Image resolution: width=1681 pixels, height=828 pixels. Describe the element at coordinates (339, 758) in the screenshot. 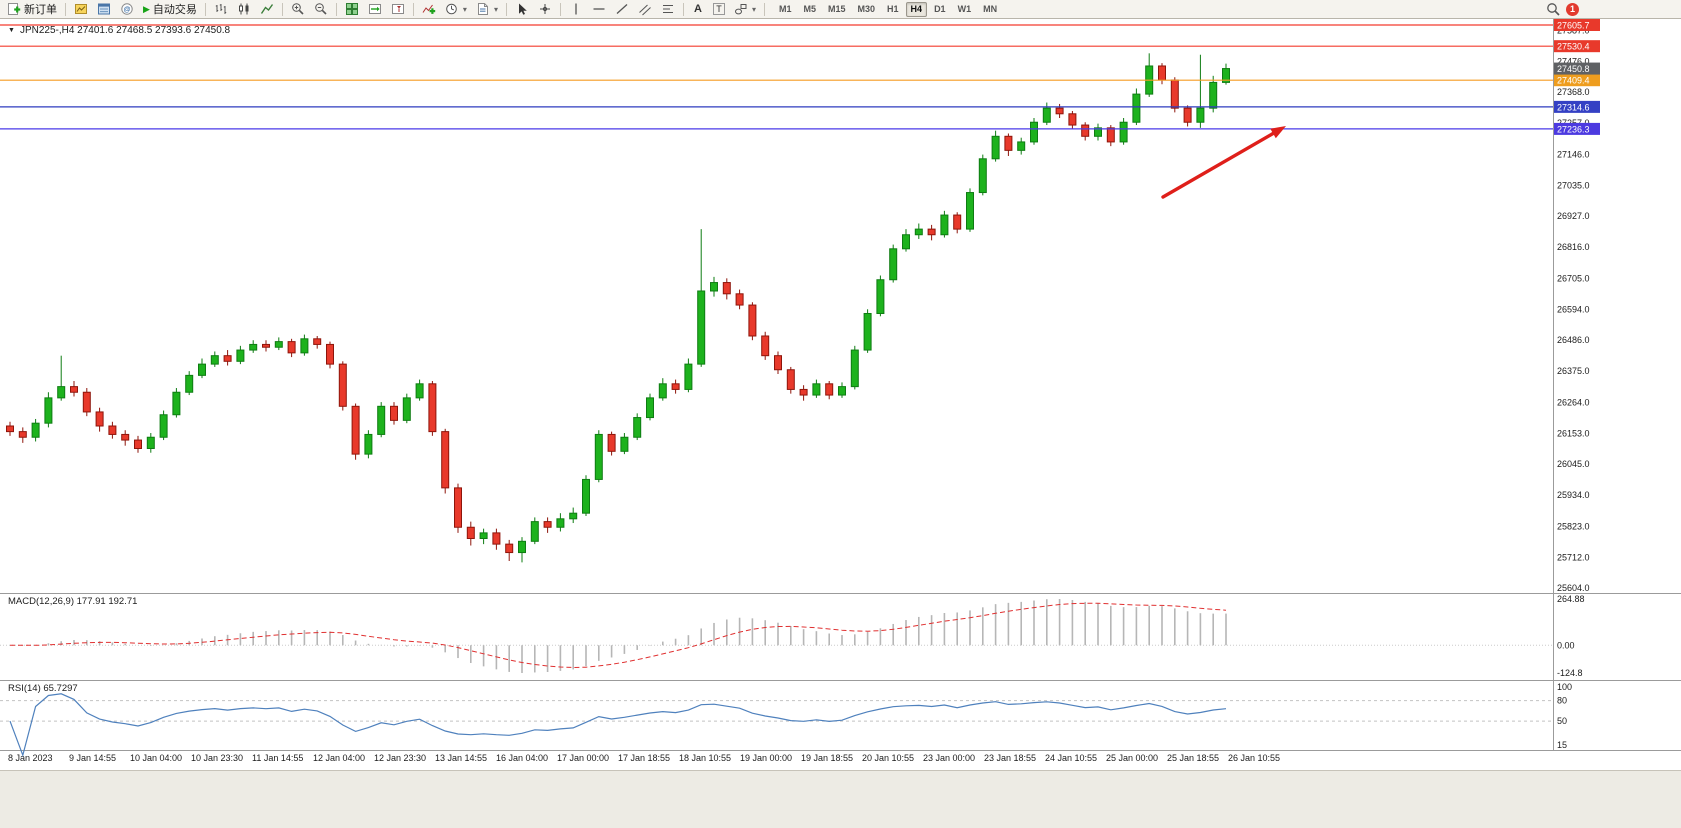

I see `time-axis-label: 12 Jan 04:00` at that location.